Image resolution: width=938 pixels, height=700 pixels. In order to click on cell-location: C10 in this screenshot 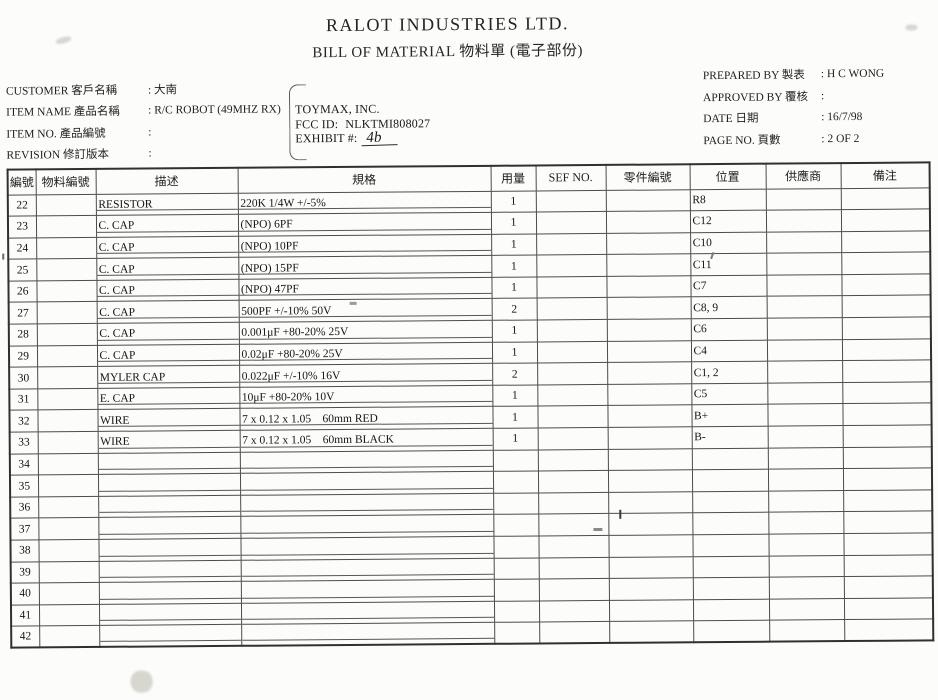, I will do `click(728, 243)`.